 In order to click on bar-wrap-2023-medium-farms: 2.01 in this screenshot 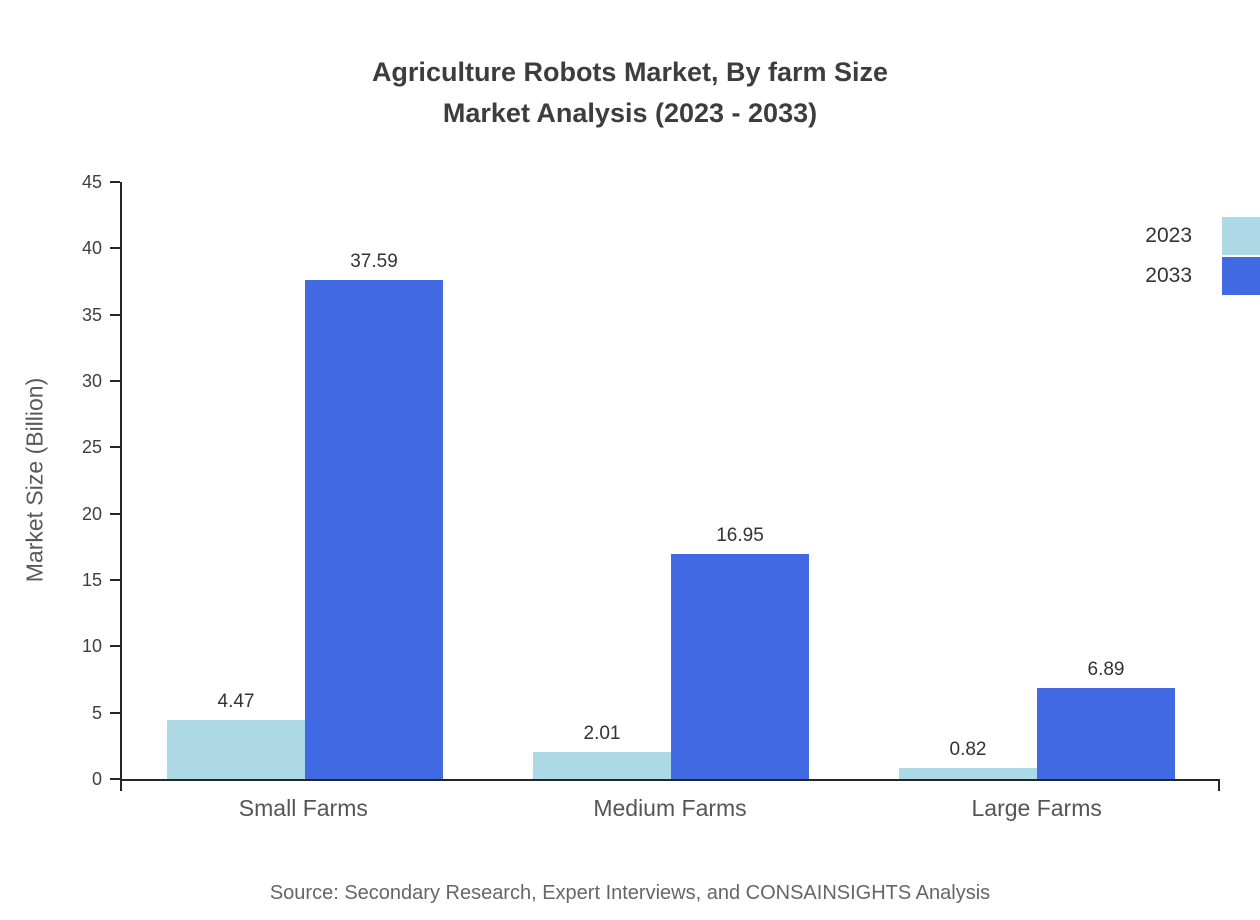, I will do `click(602, 480)`.